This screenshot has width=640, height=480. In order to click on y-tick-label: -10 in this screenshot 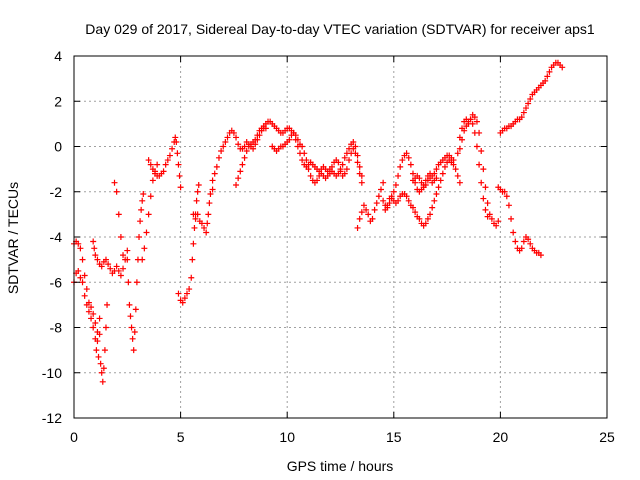, I will do `click(52, 373)`.